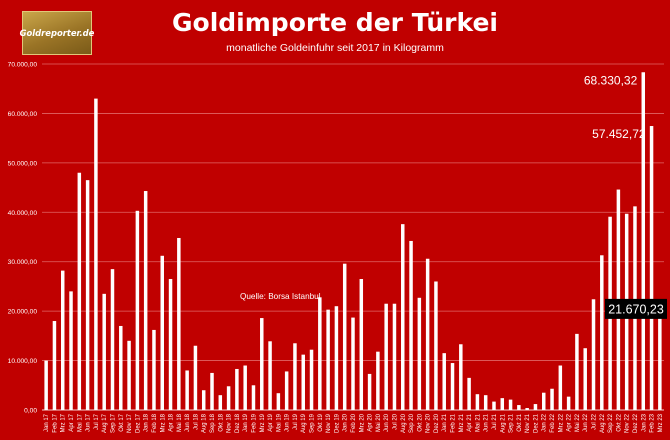 The width and height of the screenshot is (670, 440). I want to click on goldreporter-logo: Goldreporter.de, so click(57, 33).